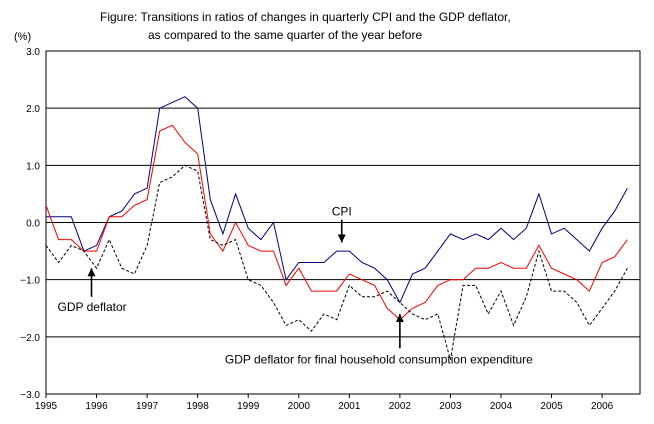 The height and width of the screenshot is (424, 654). I want to click on annotation-label: GDP deflator, so click(91, 307).